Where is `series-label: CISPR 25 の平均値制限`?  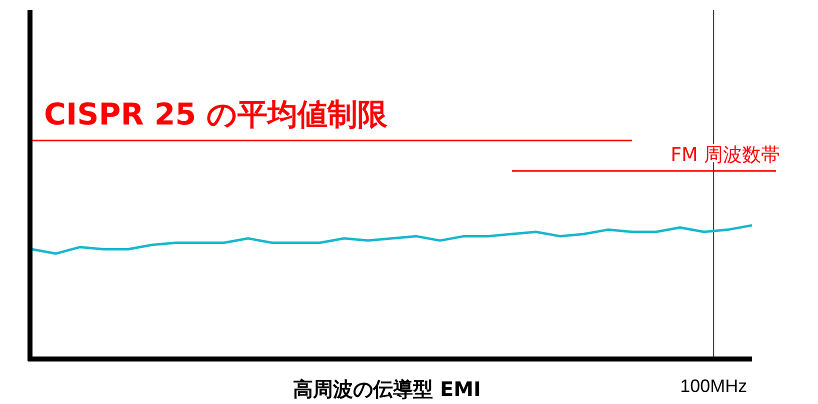
series-label: CISPR 25 の平均値制限 is located at coordinates (216, 115).